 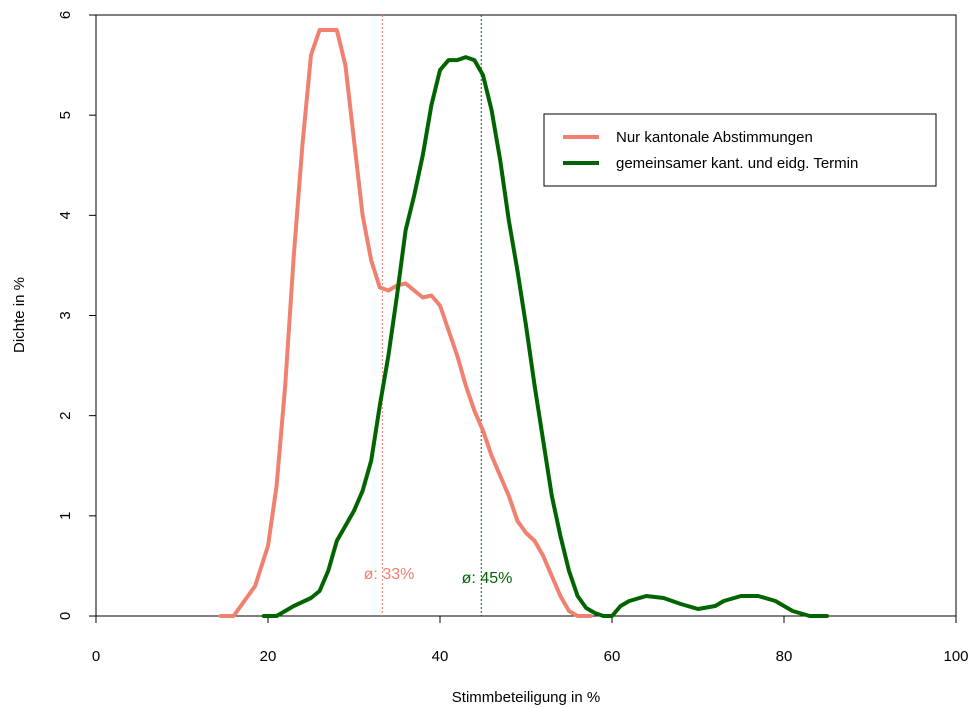 What do you see at coordinates (65, 215) in the screenshot?
I see `y-tick-label: 4` at bounding box center [65, 215].